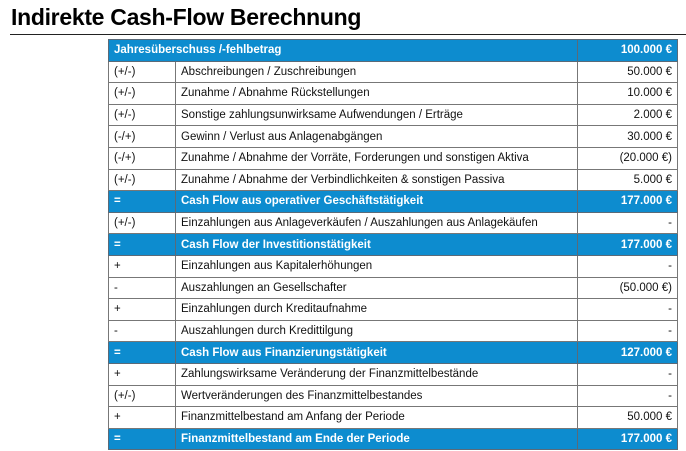  I want to click on row-value: 10.000 €, so click(628, 93).